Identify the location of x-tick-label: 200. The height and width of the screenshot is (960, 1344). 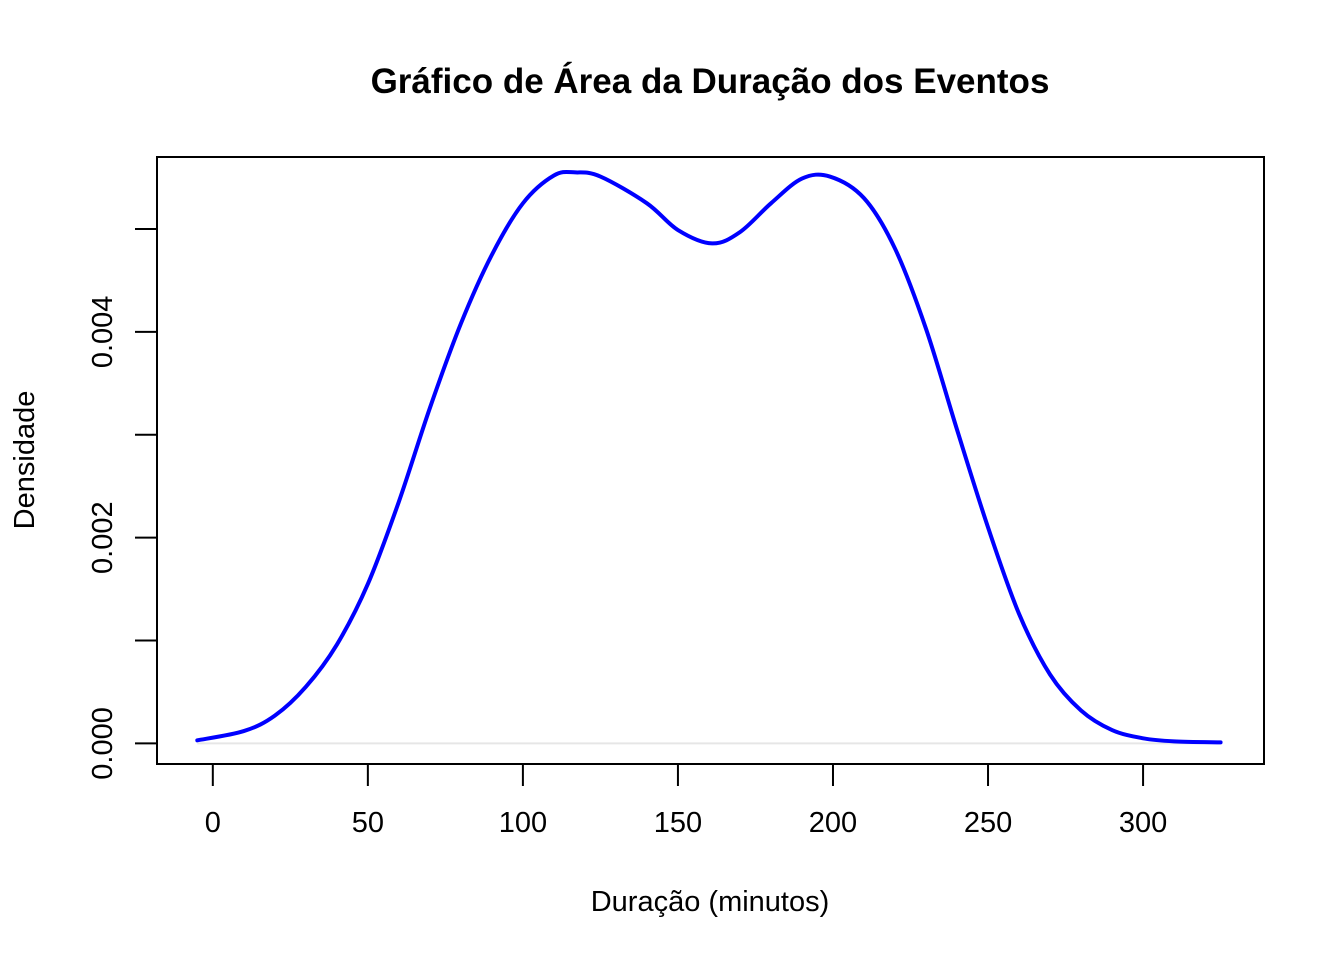
(833, 823).